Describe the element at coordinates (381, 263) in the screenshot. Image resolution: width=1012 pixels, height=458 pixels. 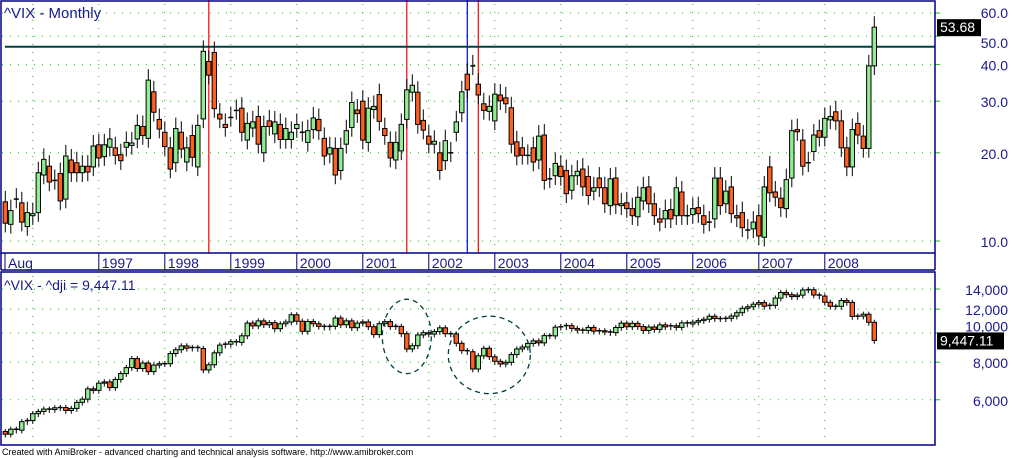
I see `x-tick-label: 2001` at that location.